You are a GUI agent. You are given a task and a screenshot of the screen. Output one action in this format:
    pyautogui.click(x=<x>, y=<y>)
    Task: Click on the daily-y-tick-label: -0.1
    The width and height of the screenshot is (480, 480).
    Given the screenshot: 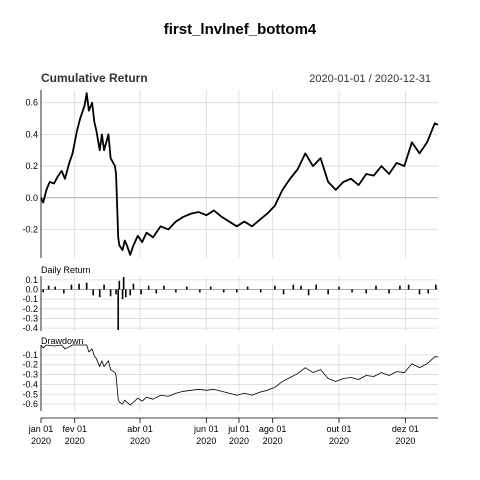 What is the action you would take?
    pyautogui.click(x=30, y=299)
    